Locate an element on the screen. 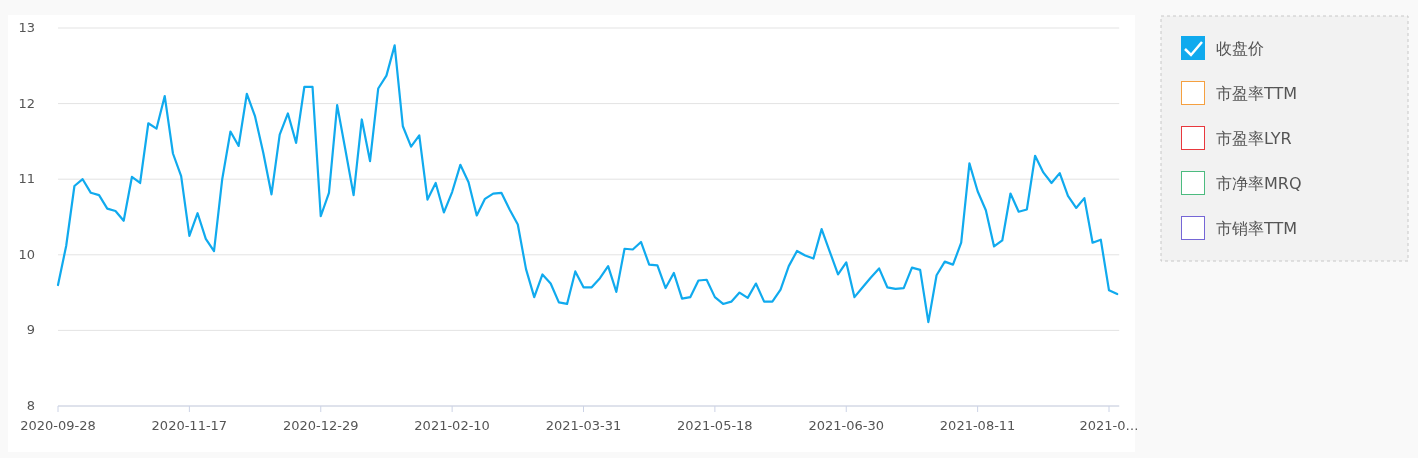  x-tick-label: 2020-09-28 is located at coordinates (58, 425).